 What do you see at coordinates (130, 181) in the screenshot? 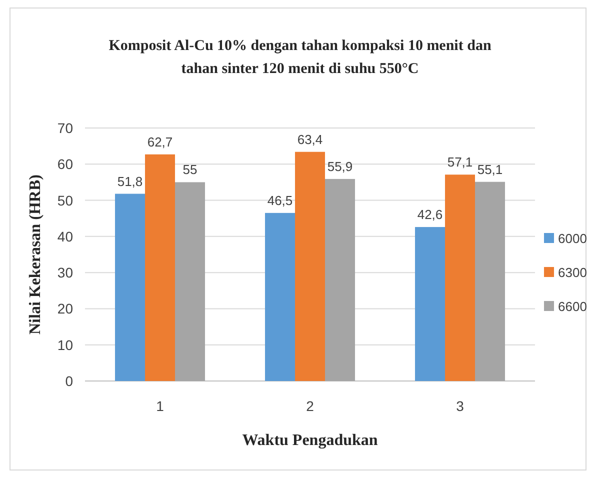
I see `data-label: 51,8` at bounding box center [130, 181].